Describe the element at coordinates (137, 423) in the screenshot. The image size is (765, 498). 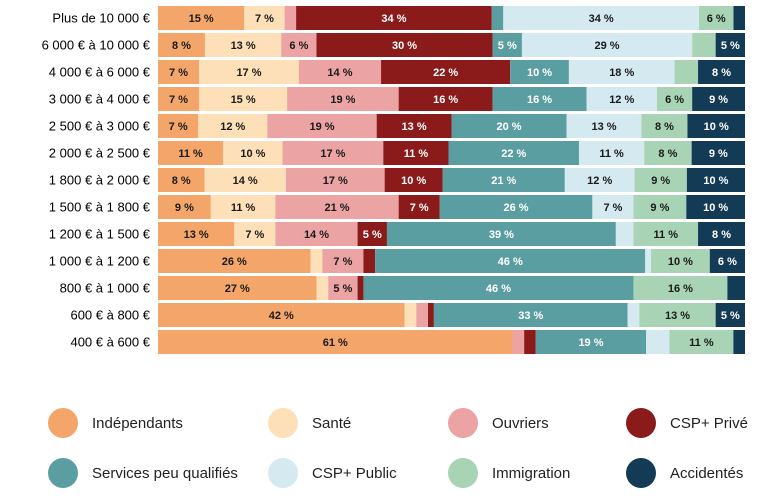
I see `legend-label: Indépendants` at that location.